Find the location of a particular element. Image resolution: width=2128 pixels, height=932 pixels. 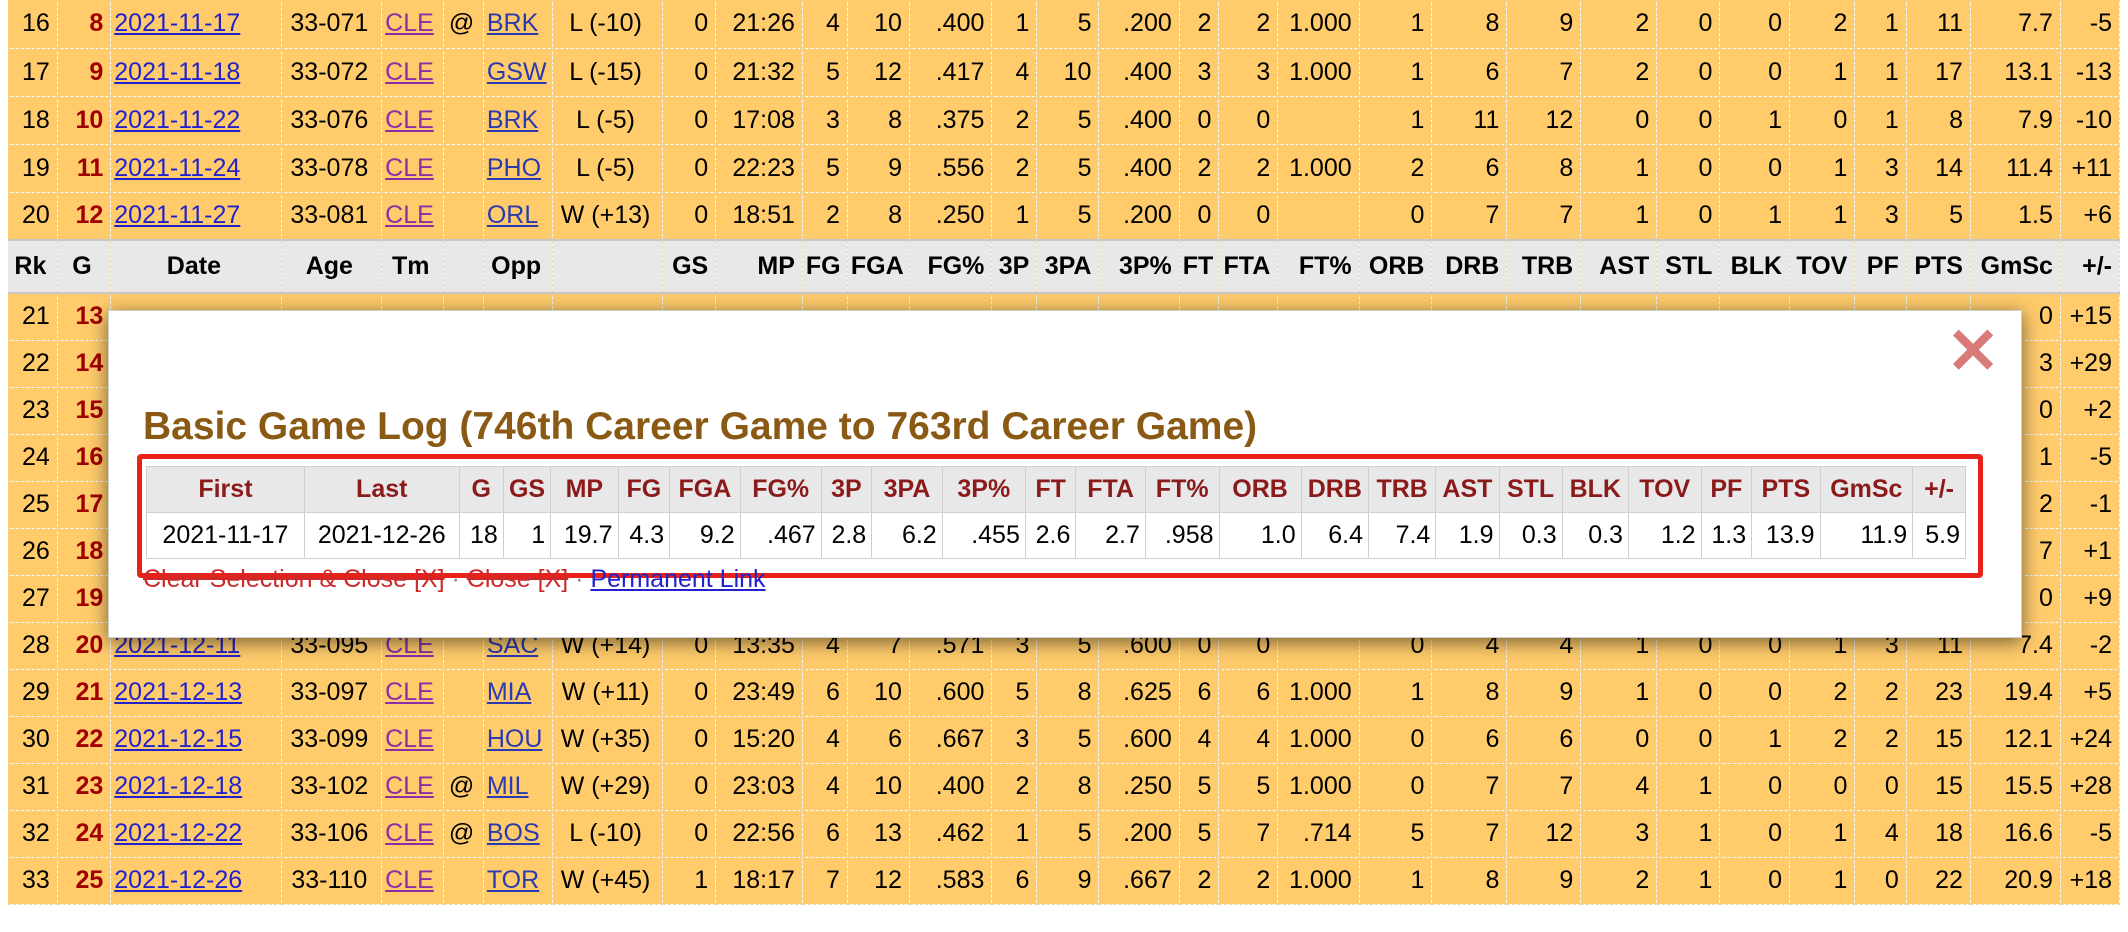

cell-opp: PHO is located at coordinates (518, 168).